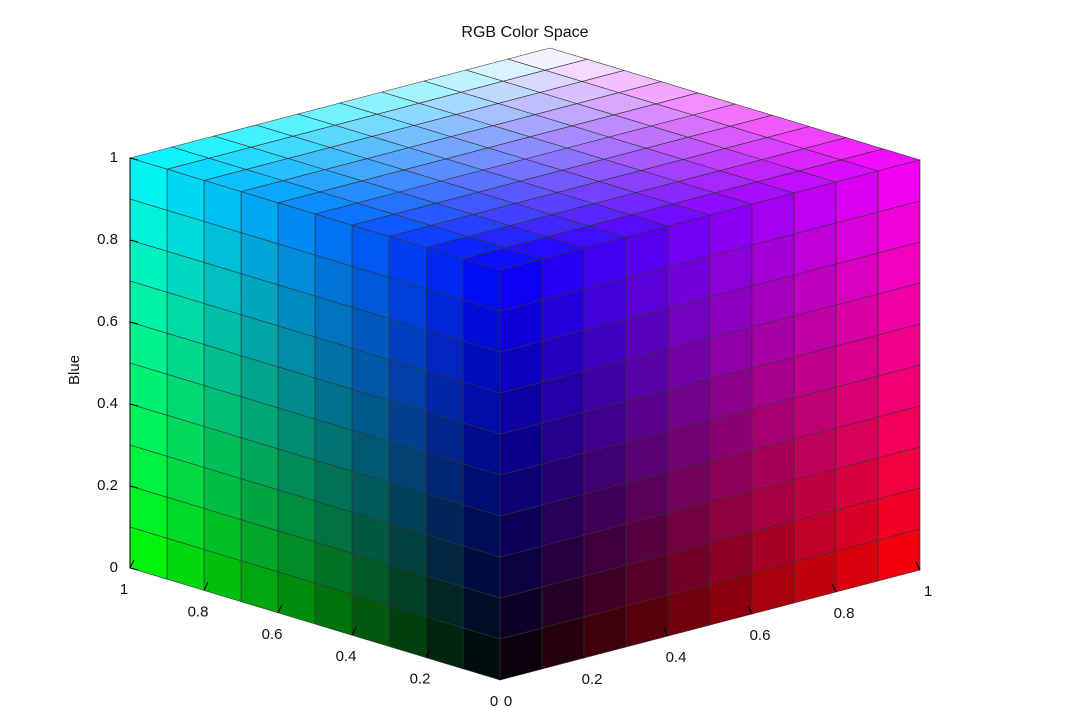 The image size is (1080, 709). Describe the element at coordinates (494, 701) in the screenshot. I see `y-tick-label: 0` at that location.